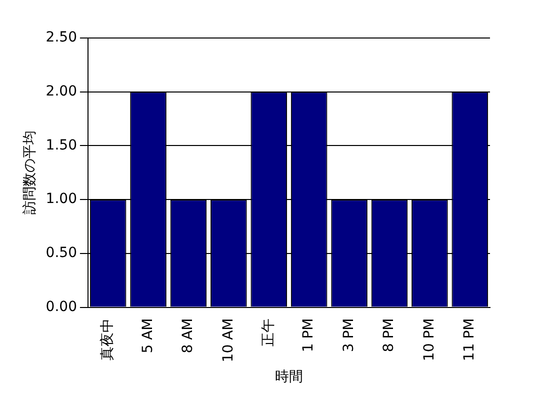  Describe the element at coordinates (288, 377) in the screenshot. I see `x-axis-title: 時間` at that location.